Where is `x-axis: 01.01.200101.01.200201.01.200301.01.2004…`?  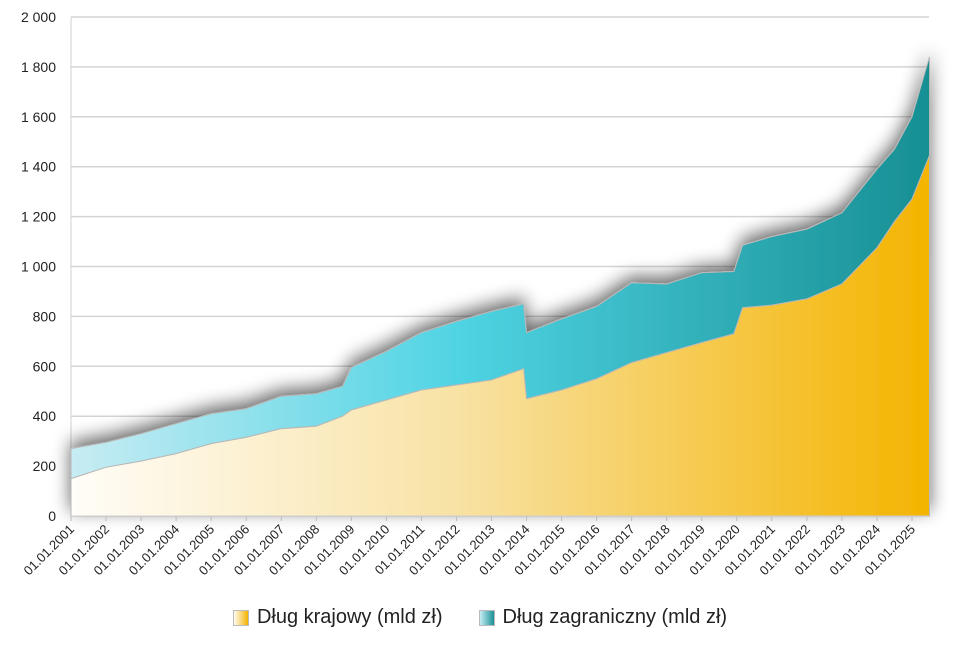 x-axis: 01.01.200101.01.200201.01.200301.01.2004… is located at coordinates (474, 546).